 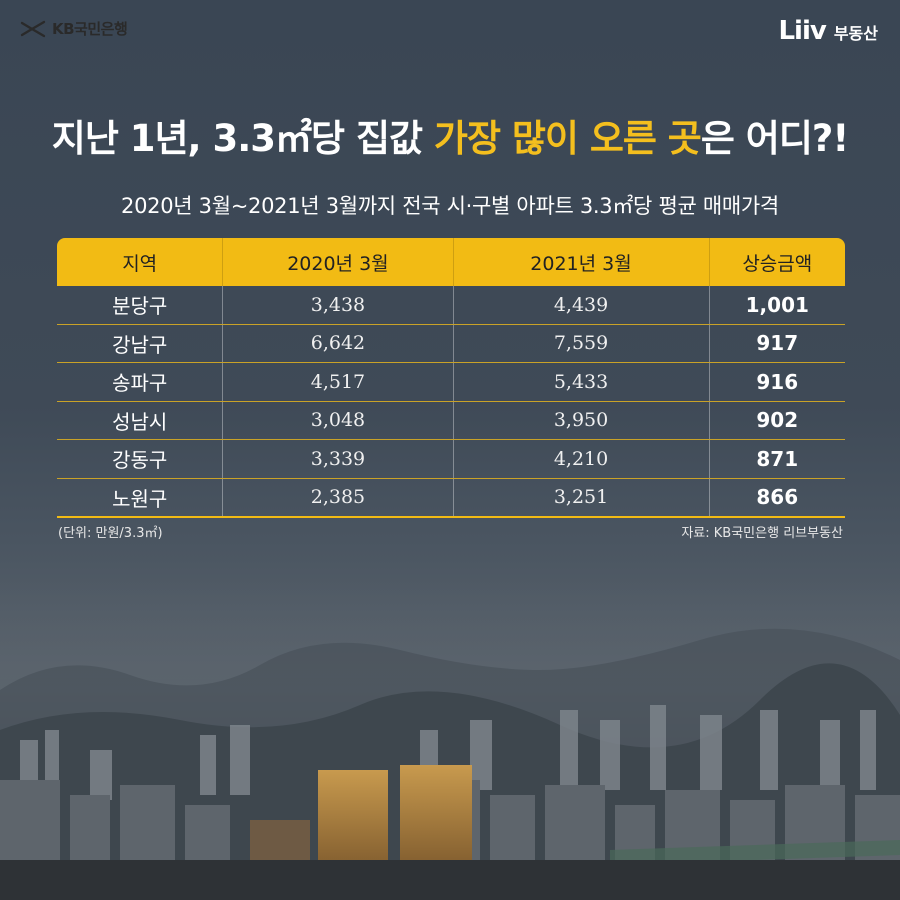 What do you see at coordinates (855, 33) in the screenshot?
I see `liiv-logo-text: 부동산` at bounding box center [855, 33].